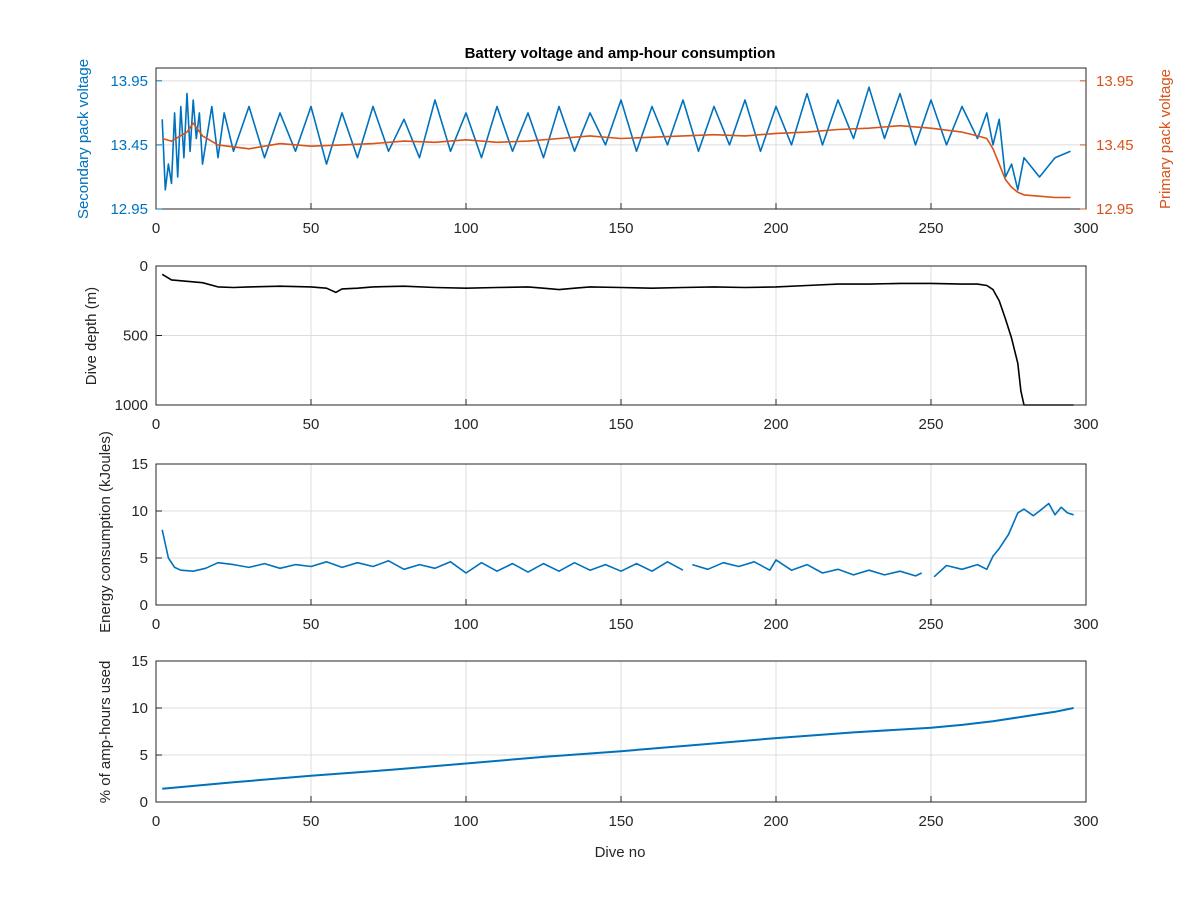  What do you see at coordinates (1115, 209) in the screenshot?
I see `right-y-tick-label: 12.95` at bounding box center [1115, 209].